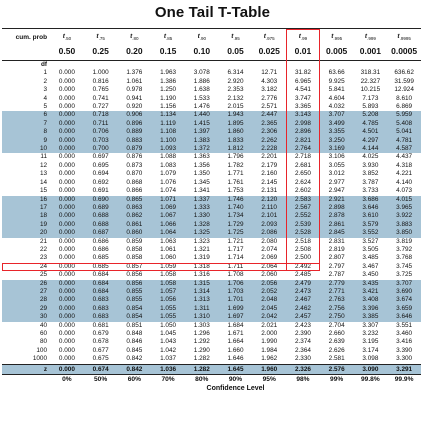  What do you see at coordinates (100, 208) in the screenshot?
I see `value-cell: 0.689` at bounding box center [100, 208].